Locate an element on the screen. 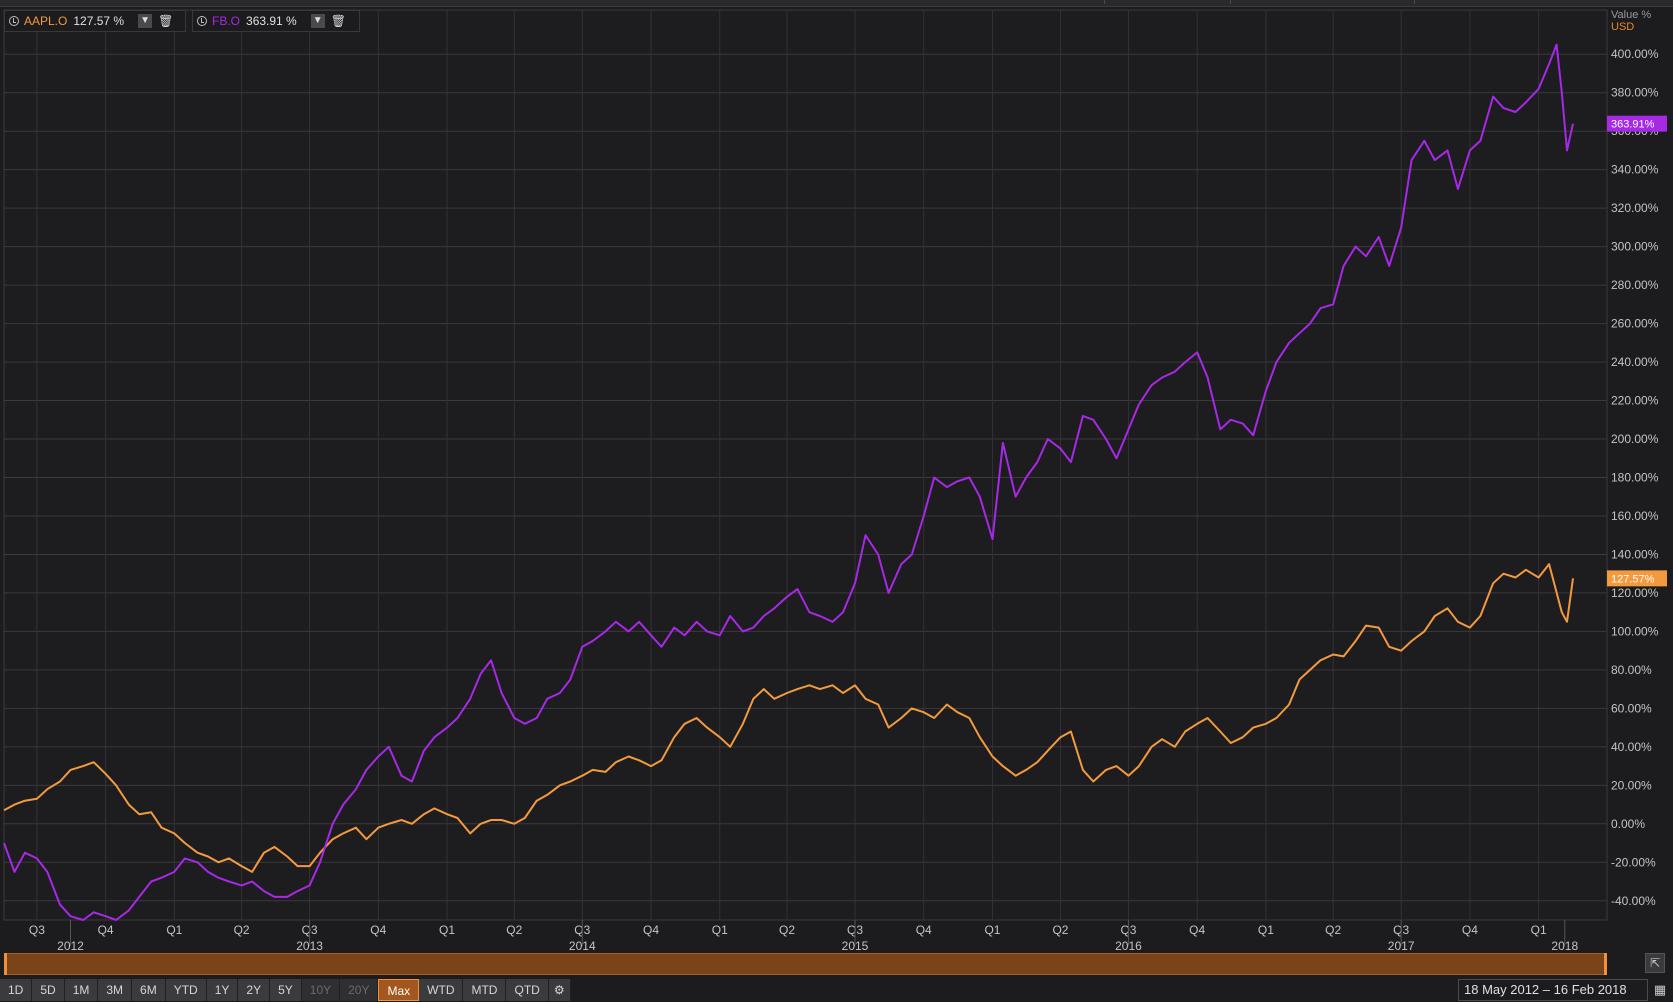 The image size is (1673, 1002). y-tick-label: 60.00% is located at coordinates (1631, 708).